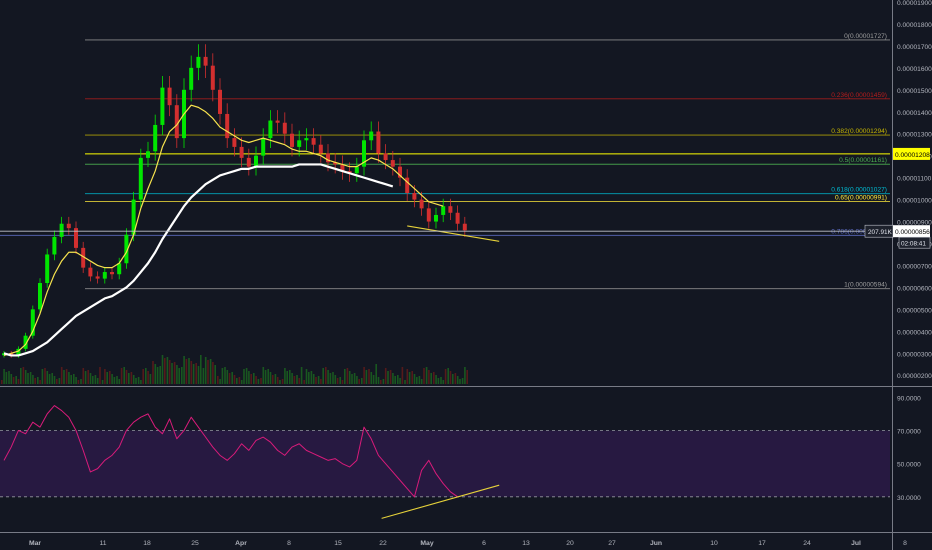 The width and height of the screenshot is (932, 550). Describe the element at coordinates (198, 260) in the screenshot. I see `ma-slow-line` at that location.